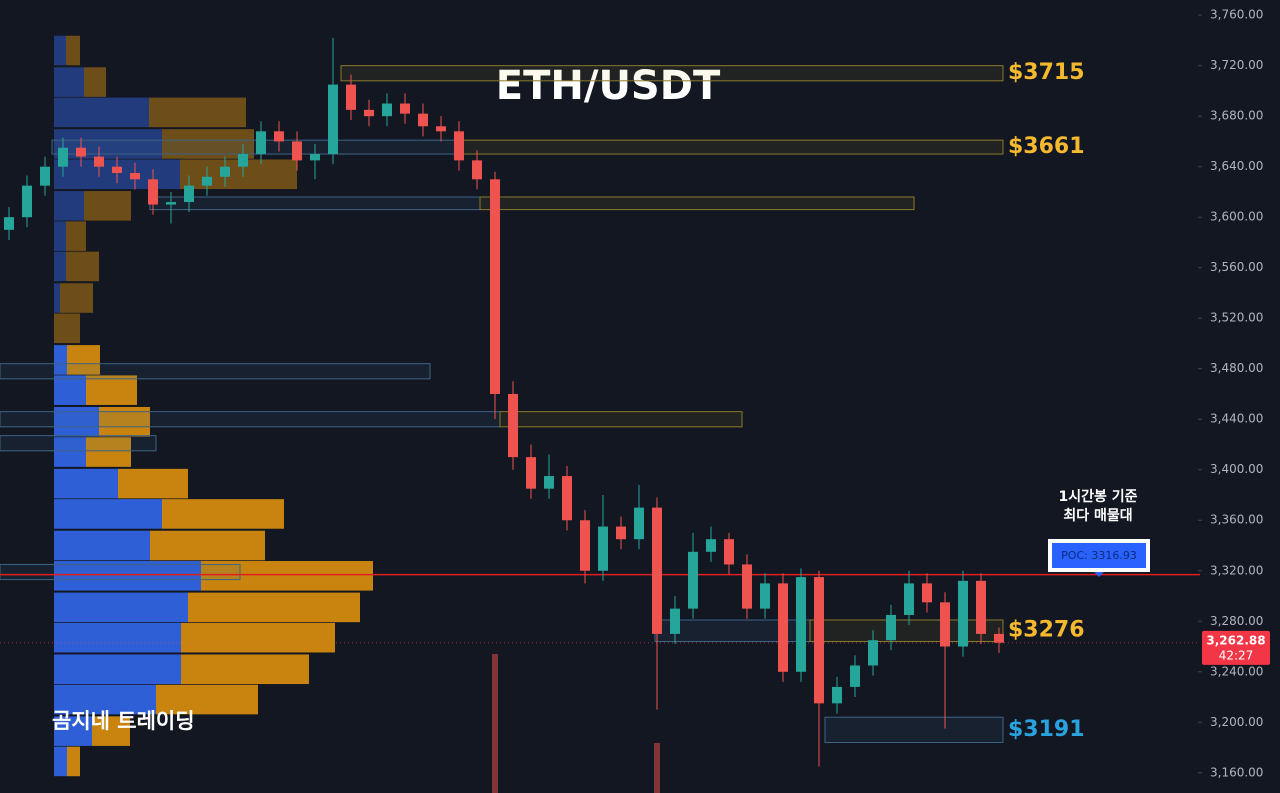  I want to click on y-tick-label: 3,360.00, so click(1236, 520).